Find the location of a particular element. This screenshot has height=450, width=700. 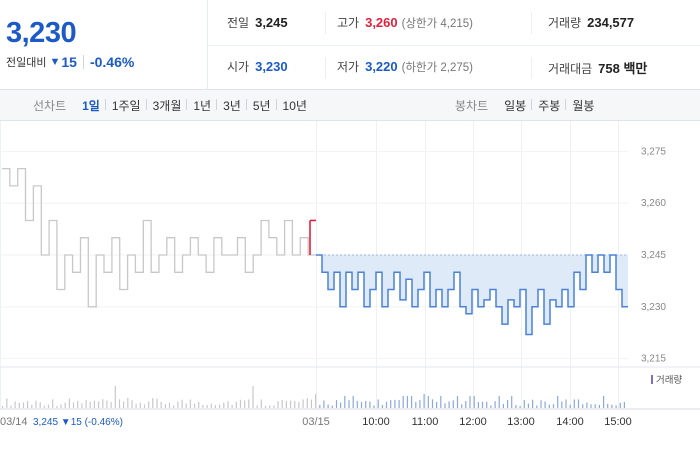

stat-value: 758 백만 is located at coordinates (623, 68).